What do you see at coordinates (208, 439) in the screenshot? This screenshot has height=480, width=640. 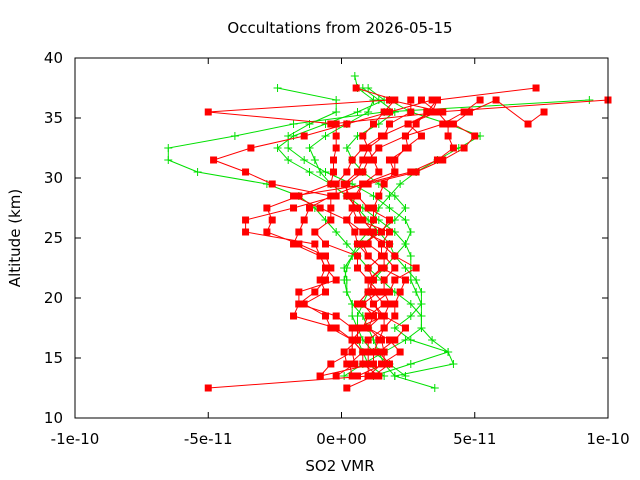 I see `x-tick-label: -5e-11` at bounding box center [208, 439].